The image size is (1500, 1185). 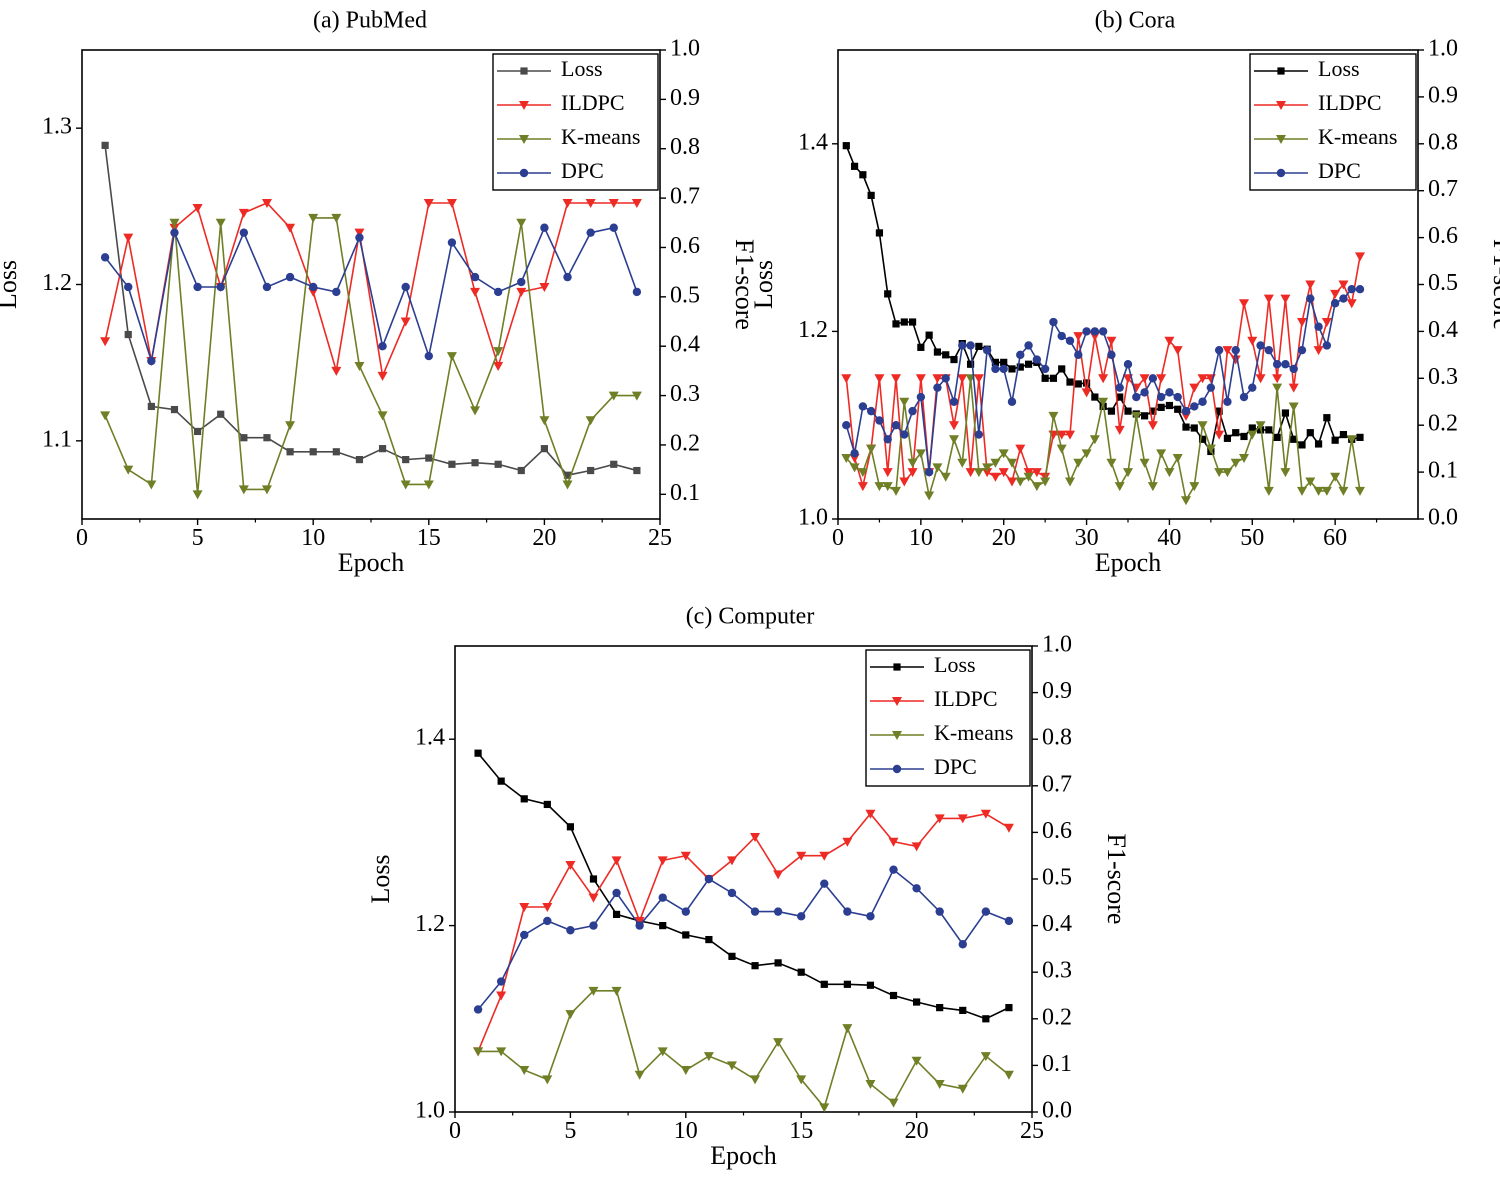 What do you see at coordinates (1103, 380) in the screenshot?
I see `series-dpc` at bounding box center [1103, 380].